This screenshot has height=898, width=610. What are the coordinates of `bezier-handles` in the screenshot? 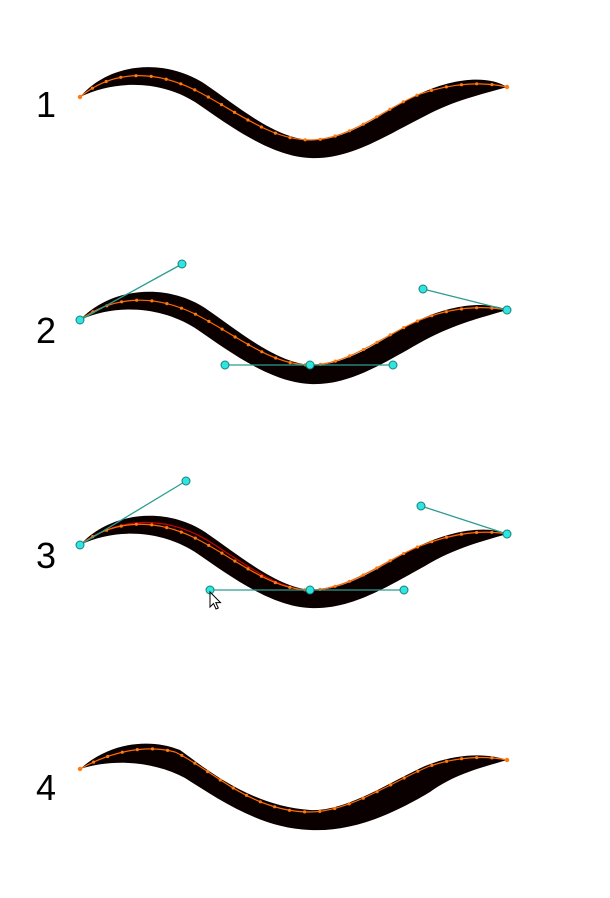 It's located at (293, 314).